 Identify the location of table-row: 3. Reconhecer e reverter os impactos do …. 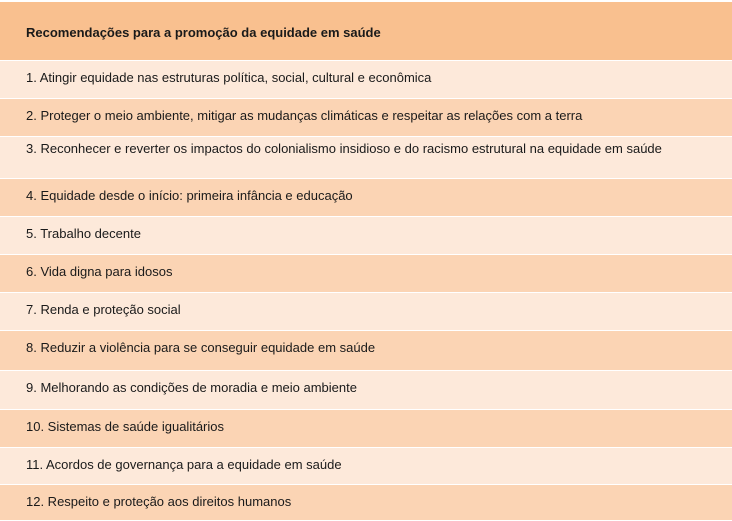
(366, 158).